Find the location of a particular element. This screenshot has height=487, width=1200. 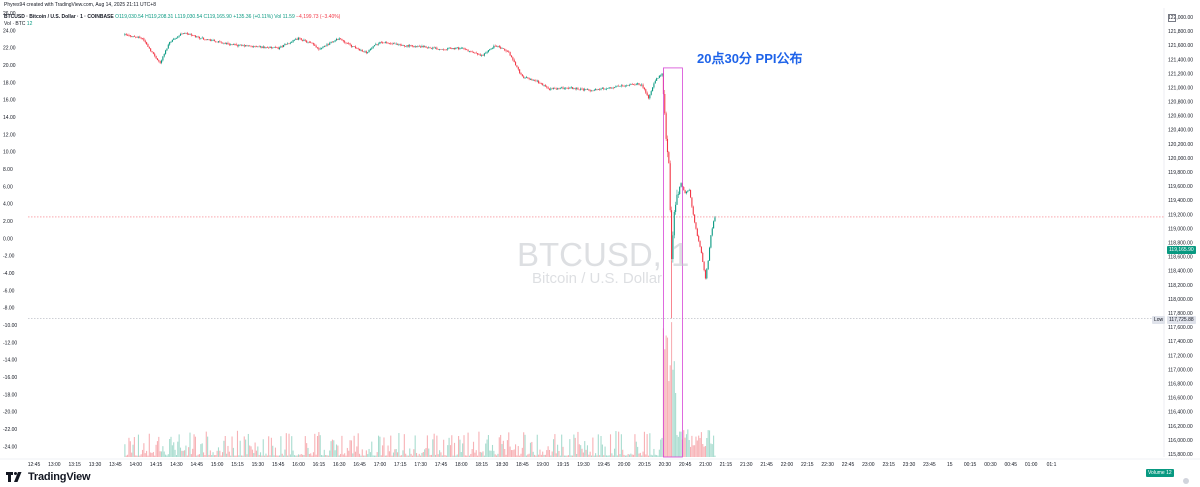

time-tick-label: 23:00 is located at coordinates (868, 465).